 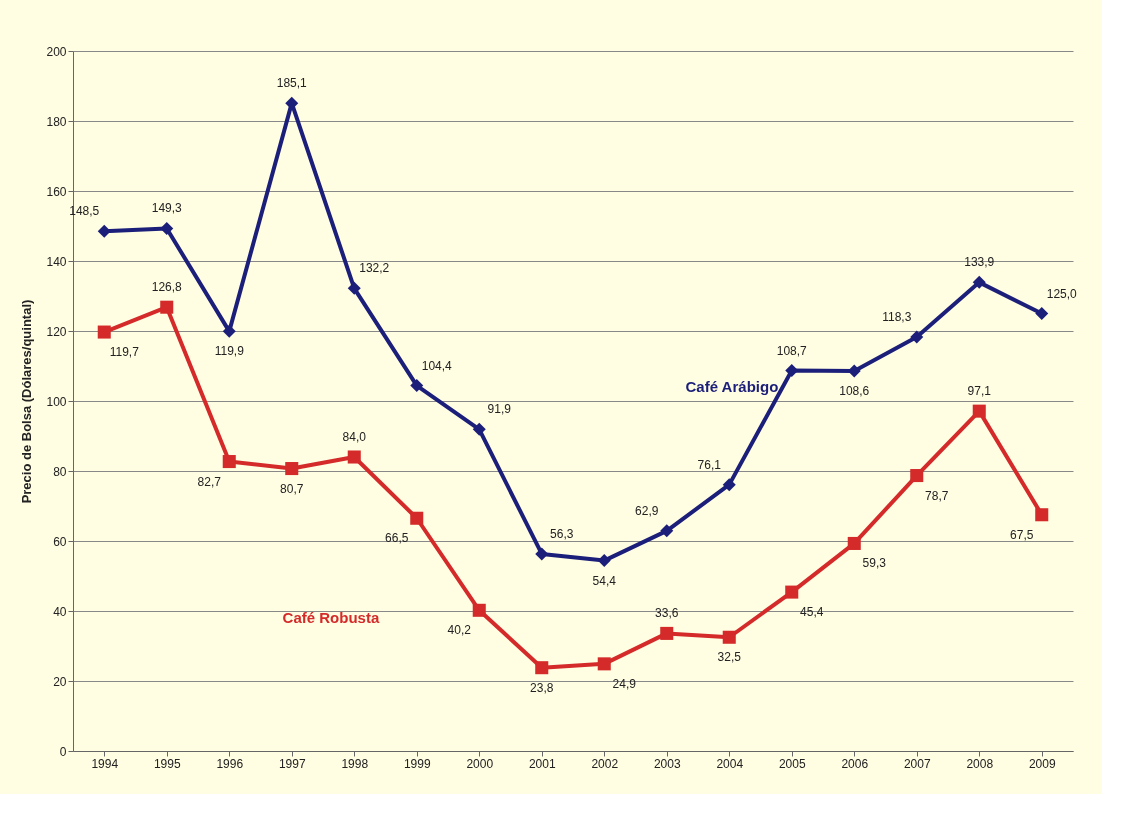 I want to click on data-label: 59,3, so click(x=874, y=563).